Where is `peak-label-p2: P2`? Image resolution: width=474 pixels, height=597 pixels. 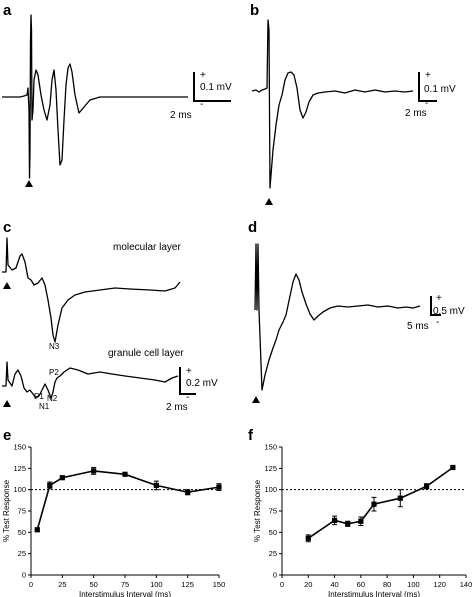
peak-label-p2: P2 is located at coordinates (54, 372).